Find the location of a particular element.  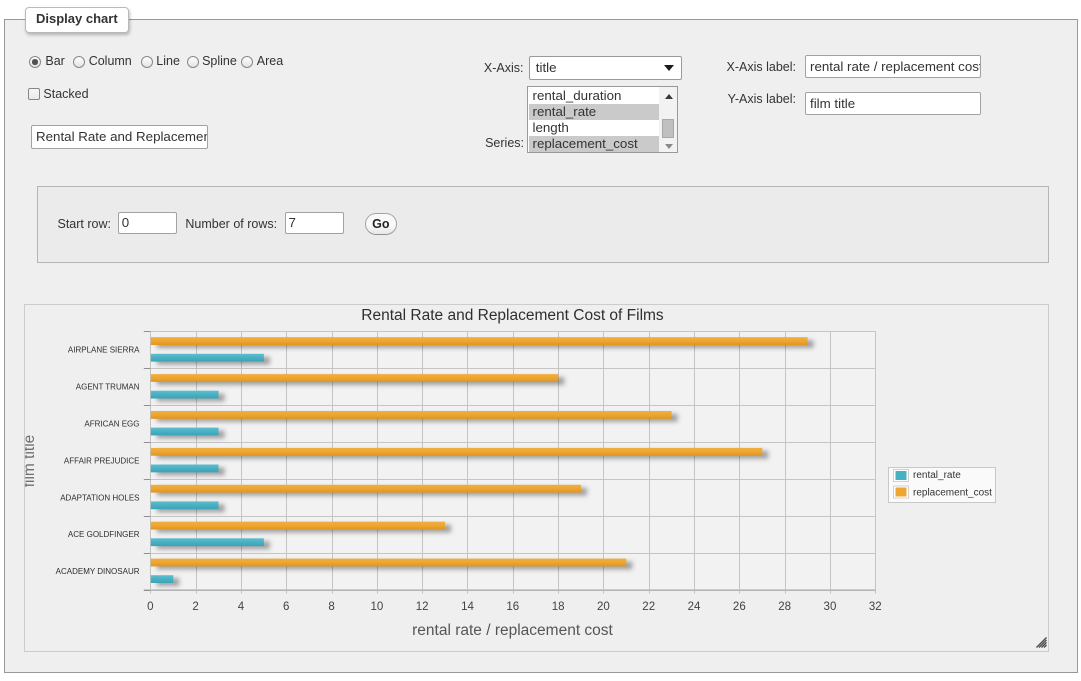

svg-text: 2 is located at coordinates (195, 607).